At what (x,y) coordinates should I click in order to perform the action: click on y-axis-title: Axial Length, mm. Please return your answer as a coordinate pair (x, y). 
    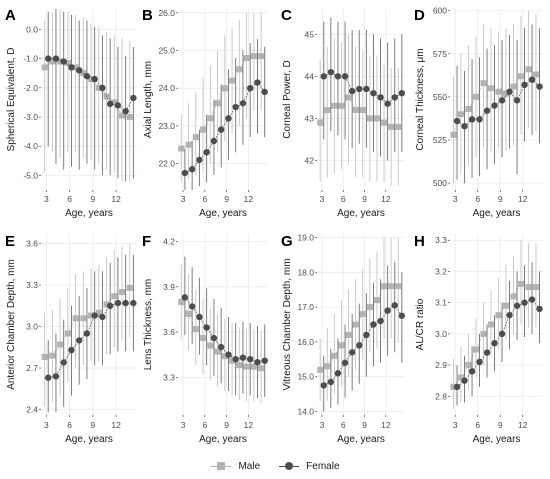
    Looking at the image, I should click on (148, 99).